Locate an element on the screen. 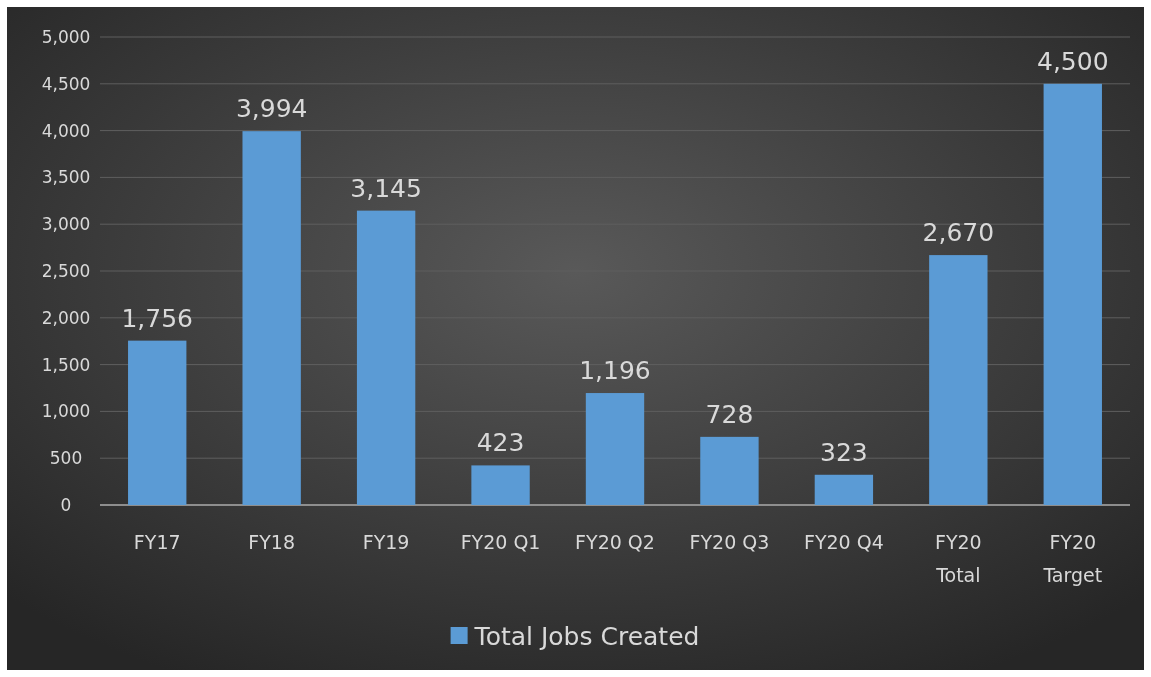  y-tick-label: 3,500 is located at coordinates (66, 177).